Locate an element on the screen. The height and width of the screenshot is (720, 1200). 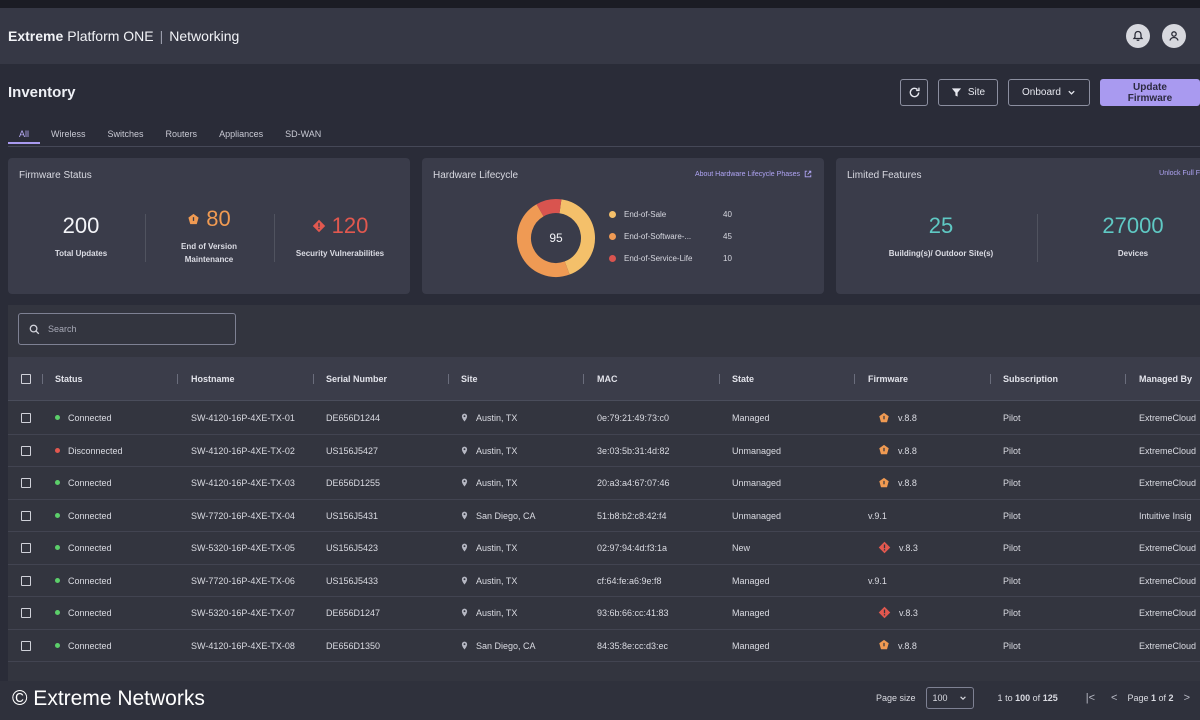
onboard-dropdown: Onboard is located at coordinates (1049, 92).